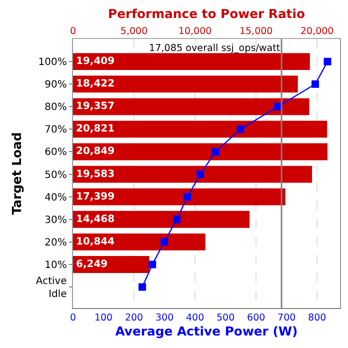 This screenshot has height=348, width=348. Describe the element at coordinates (95, 196) in the screenshot. I see `data-label: 17,399` at that location.